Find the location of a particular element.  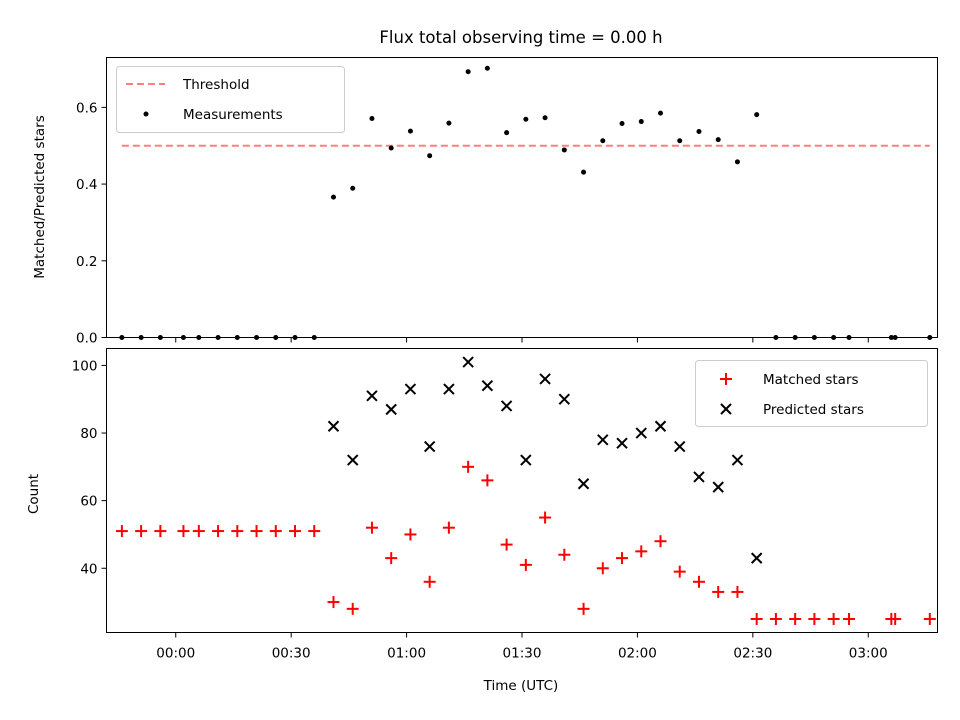

top-ytick-label: 0.2 is located at coordinates (86, 262).